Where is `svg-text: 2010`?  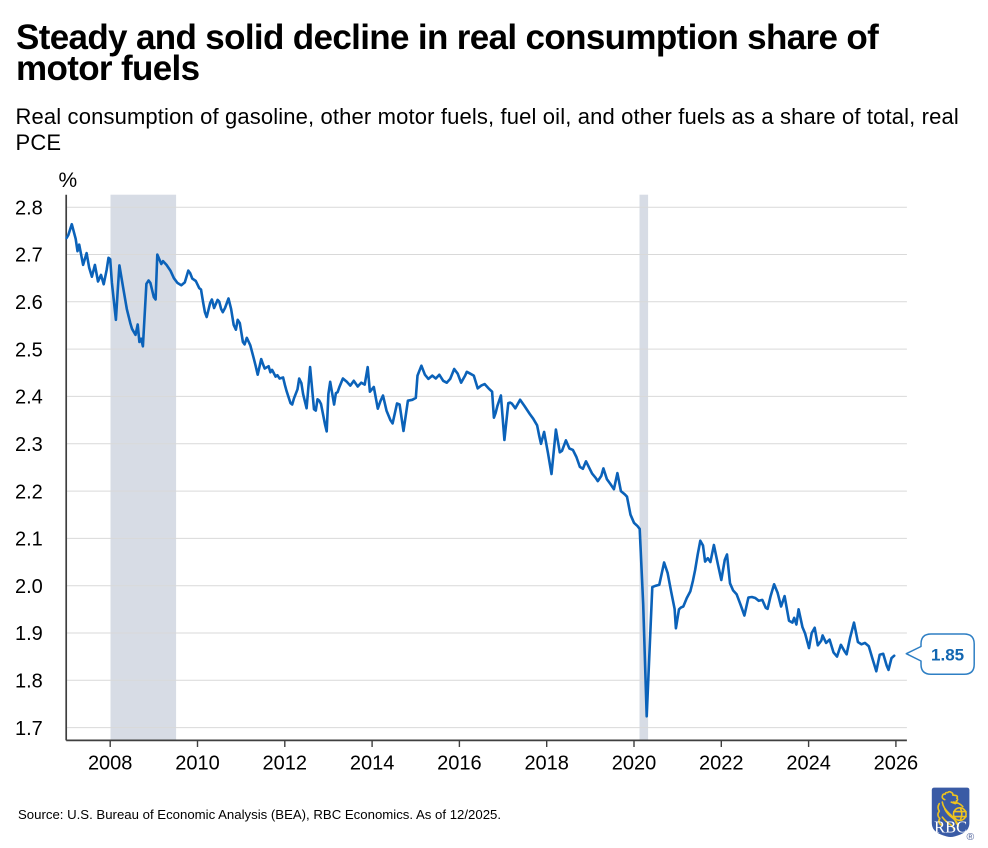 svg-text: 2010 is located at coordinates (197, 764).